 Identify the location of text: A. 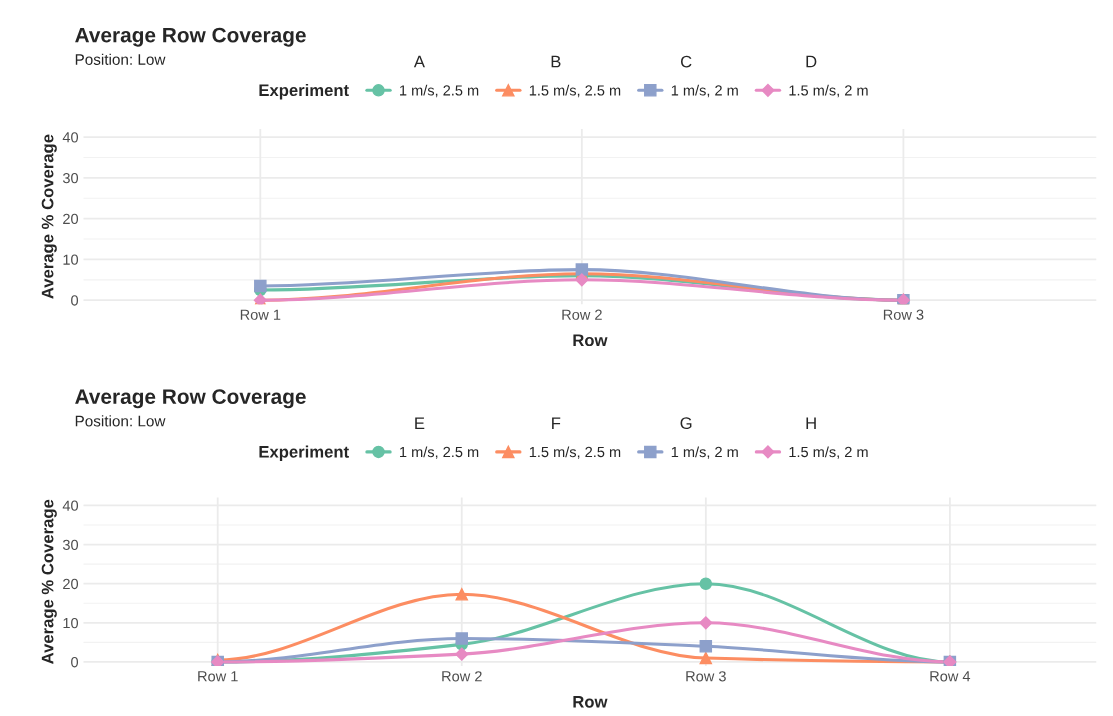
(419, 61).